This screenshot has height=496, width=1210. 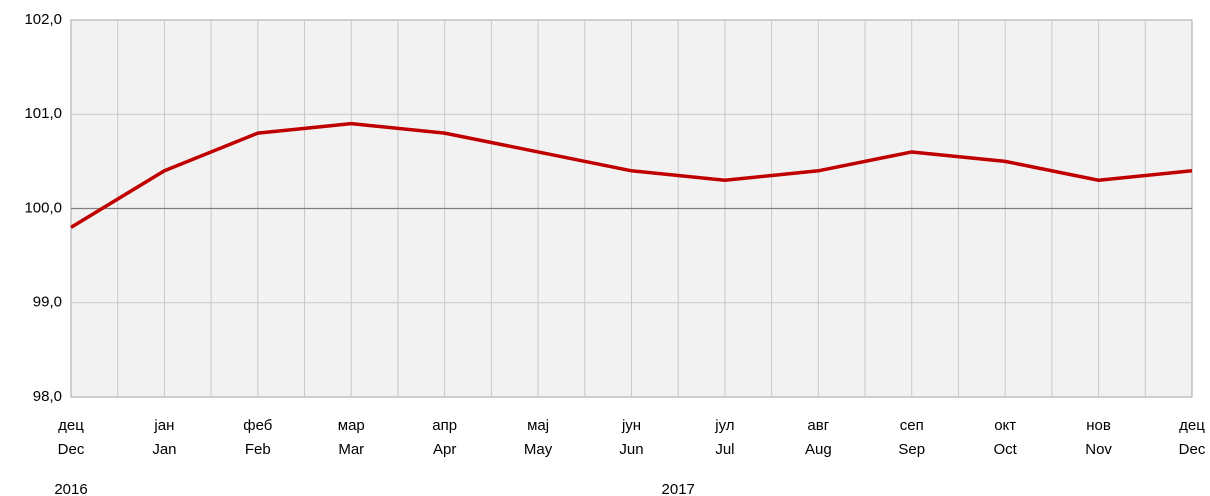 What do you see at coordinates (164, 449) in the screenshot?
I see `x-tick-label: Jan` at bounding box center [164, 449].